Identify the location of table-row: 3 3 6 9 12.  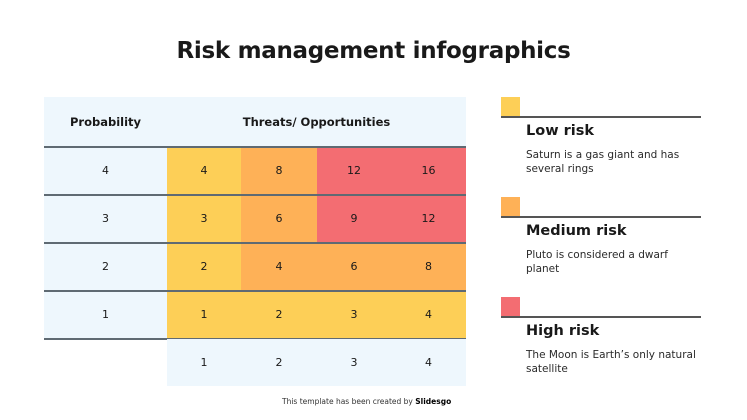
(255, 219).